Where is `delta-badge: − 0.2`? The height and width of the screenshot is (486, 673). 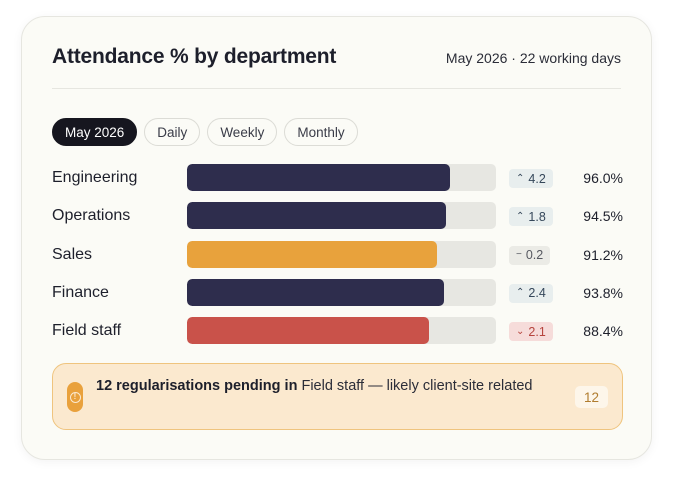 delta-badge: − 0.2 is located at coordinates (530, 255).